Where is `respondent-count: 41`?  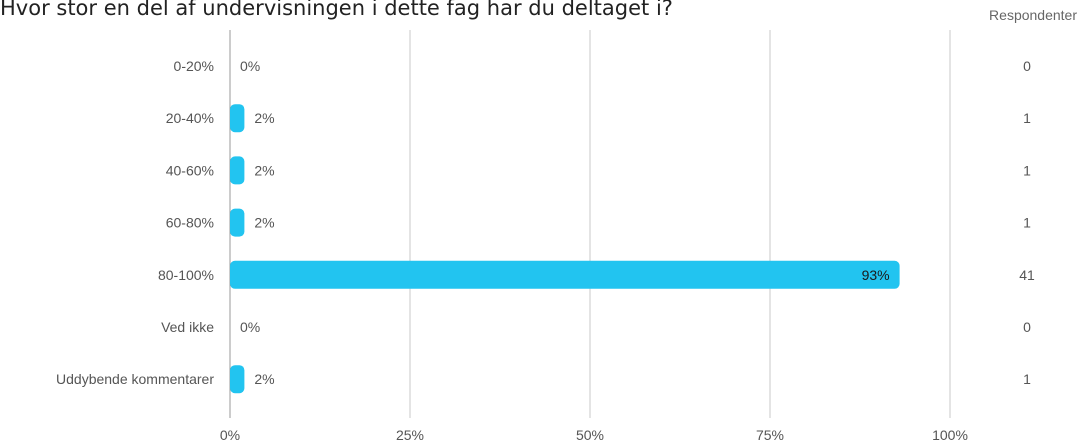
respondent-count: 41 is located at coordinates (1027, 275).